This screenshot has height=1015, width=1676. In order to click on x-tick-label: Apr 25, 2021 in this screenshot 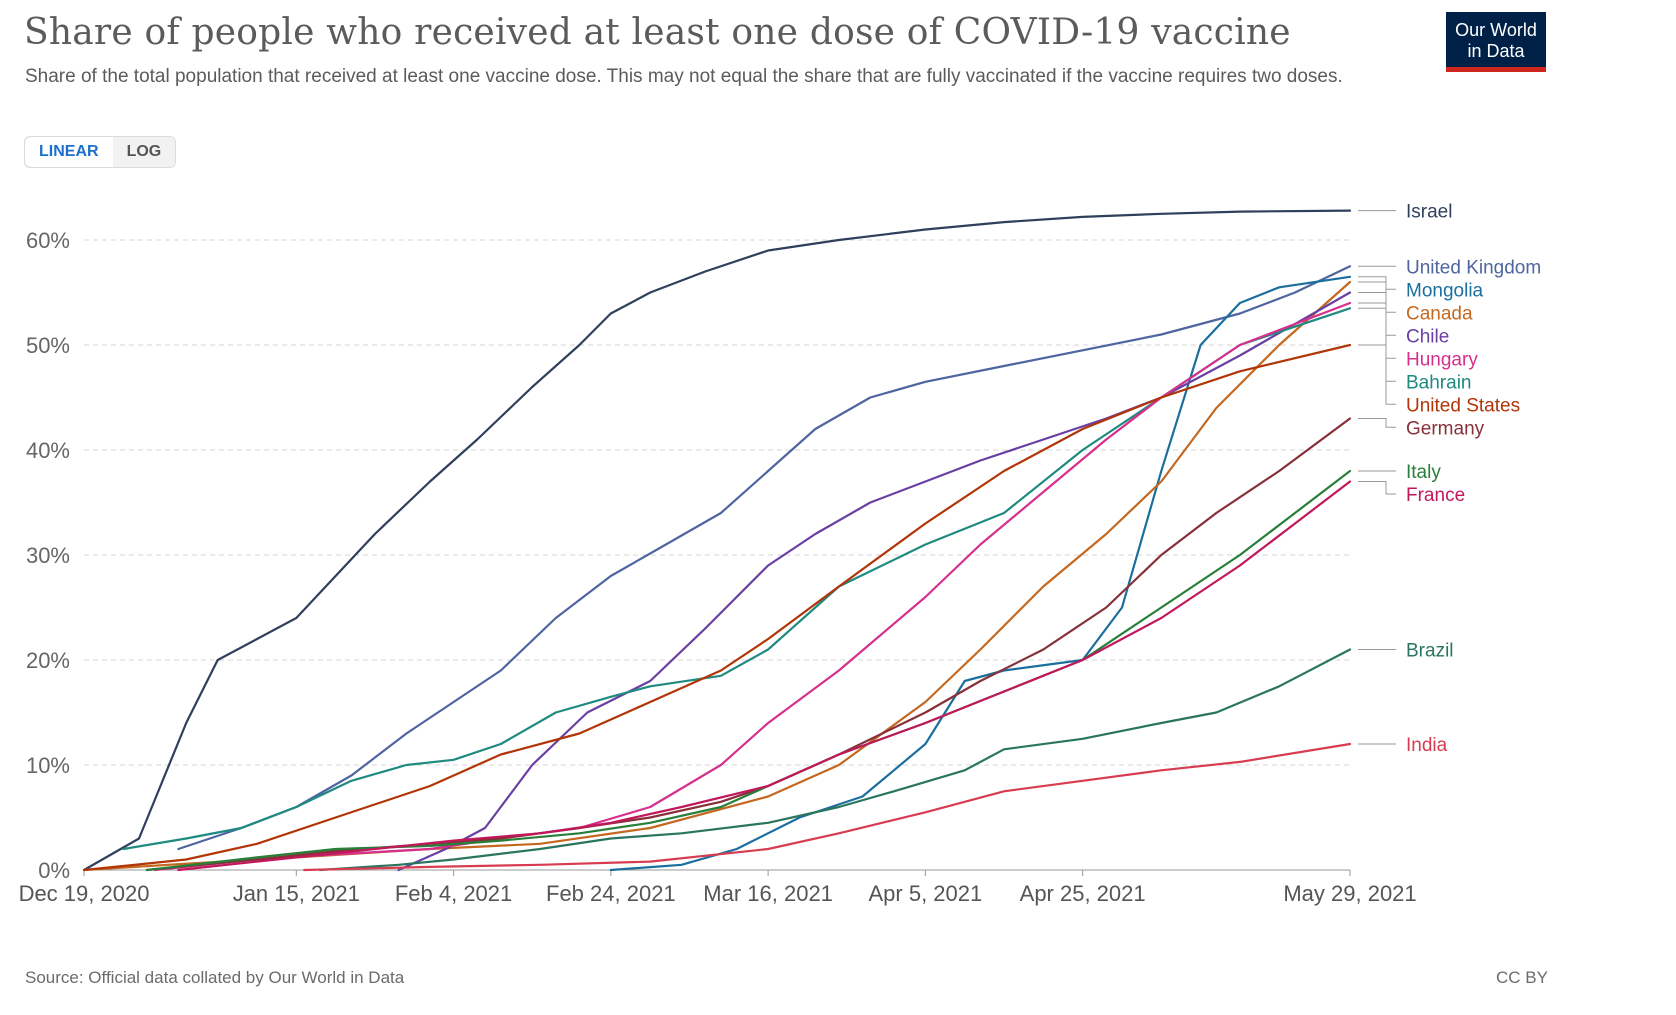, I will do `click(1083, 893)`.